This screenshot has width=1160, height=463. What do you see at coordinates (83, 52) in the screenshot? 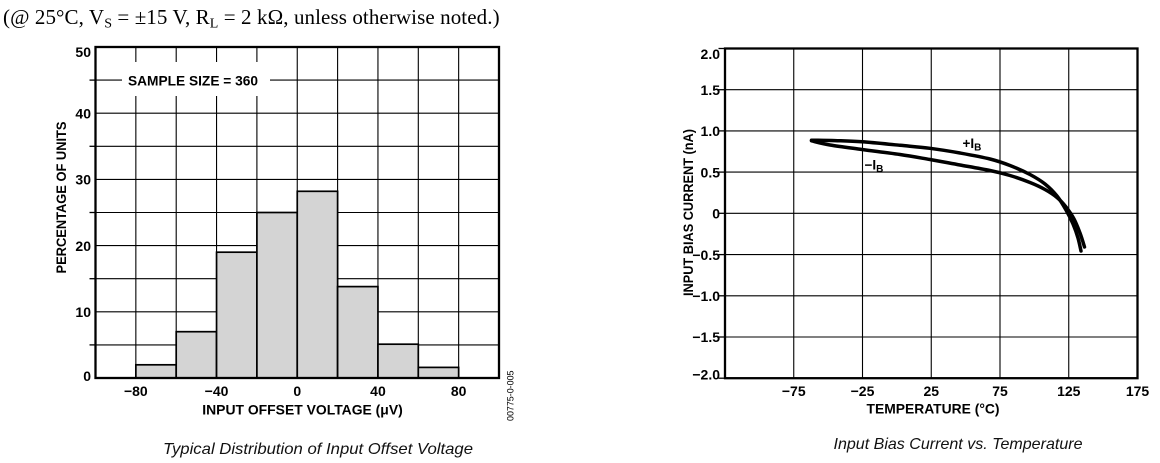
I see `svg-text: 50` at bounding box center [83, 52].